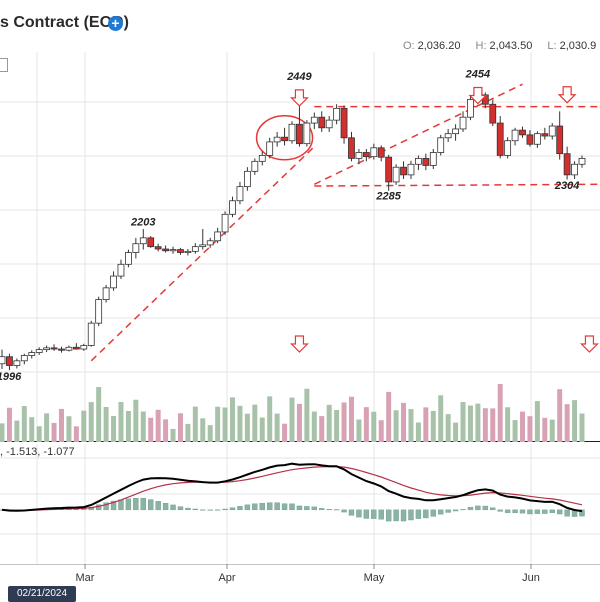 This screenshot has width=600, height=602. Describe the element at coordinates (142, 222) in the screenshot. I see `price-label: 2203` at that location.